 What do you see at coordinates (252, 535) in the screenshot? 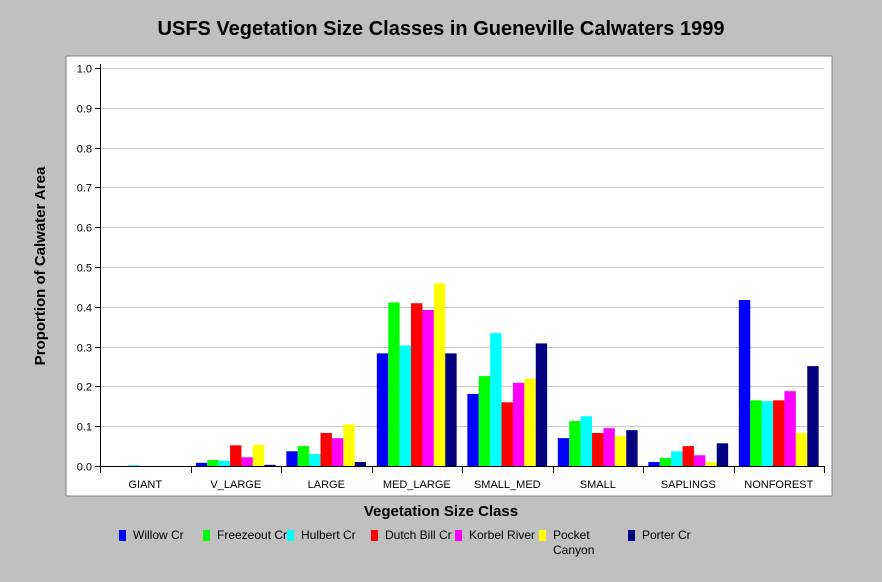
I see `legend-label: Freezeout Cr` at bounding box center [252, 535].